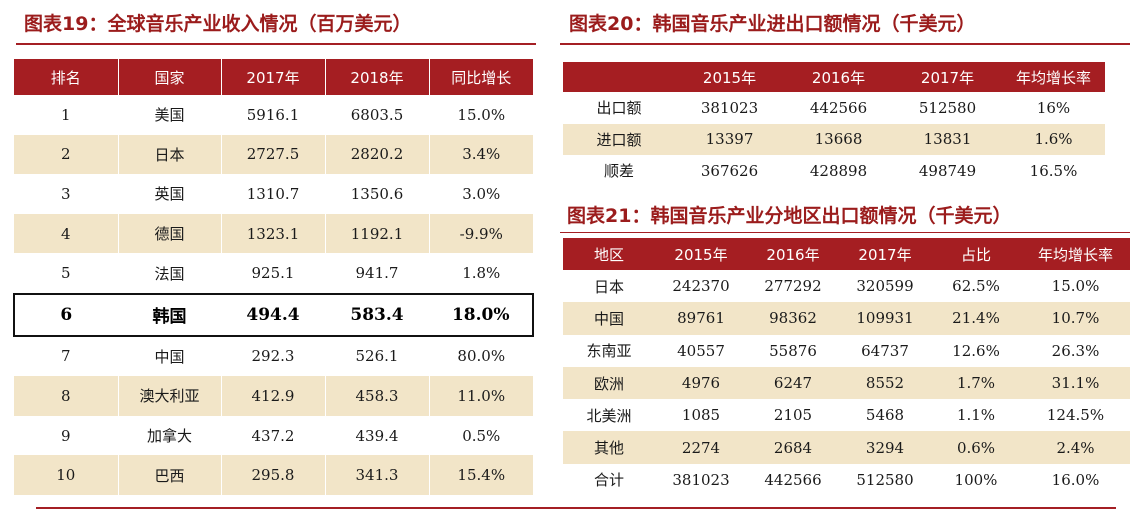 The image size is (1147, 513). I want to click on value-cell: 55876, so click(793, 350).